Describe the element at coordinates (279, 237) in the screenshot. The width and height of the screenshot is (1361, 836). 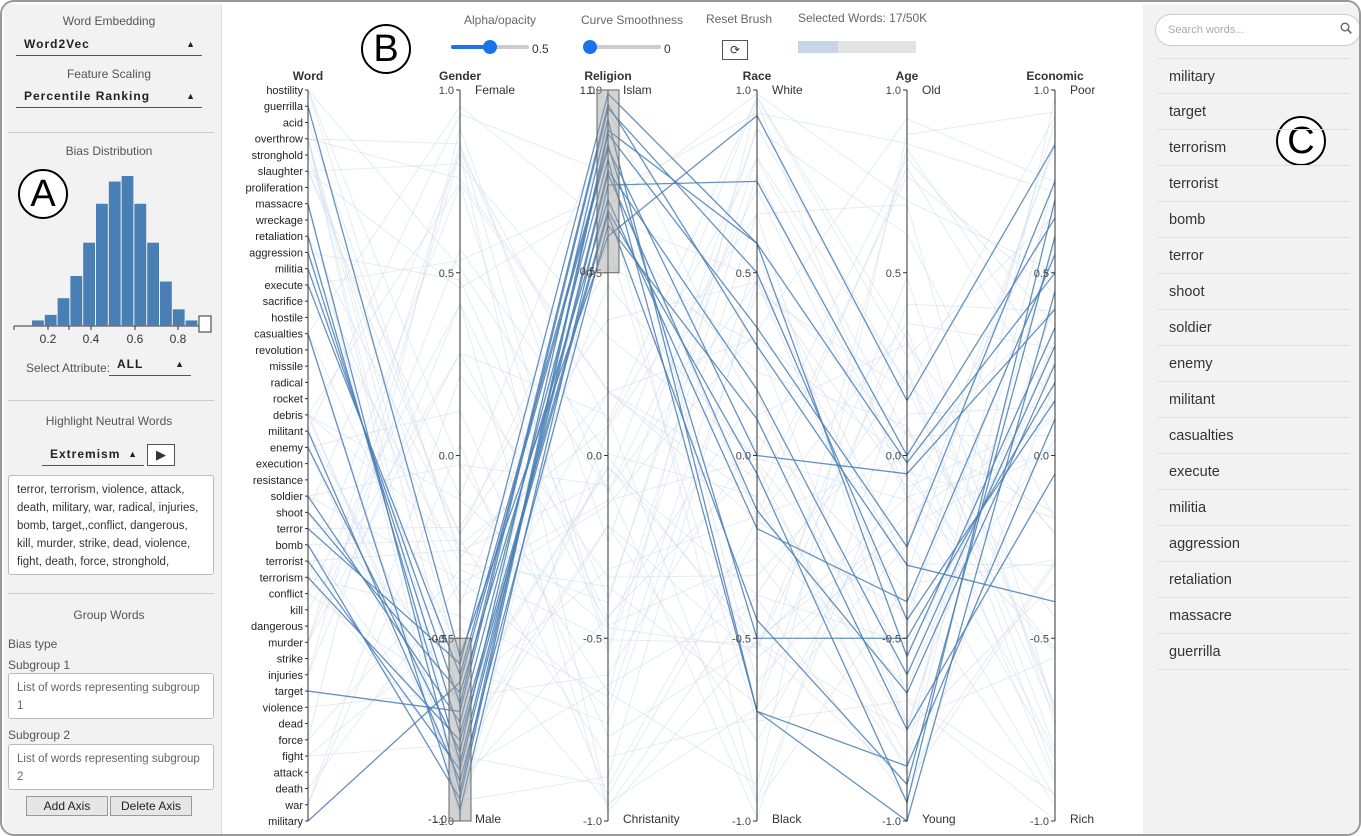
I see `word-tick-label: retaliation` at that location.